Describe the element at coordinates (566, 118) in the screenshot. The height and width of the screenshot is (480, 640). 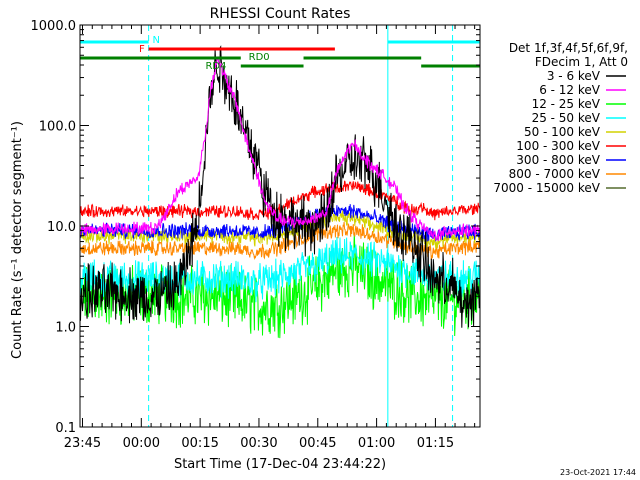
I see `legend-label-25-50-kev: 25 - 50 keV` at that location.